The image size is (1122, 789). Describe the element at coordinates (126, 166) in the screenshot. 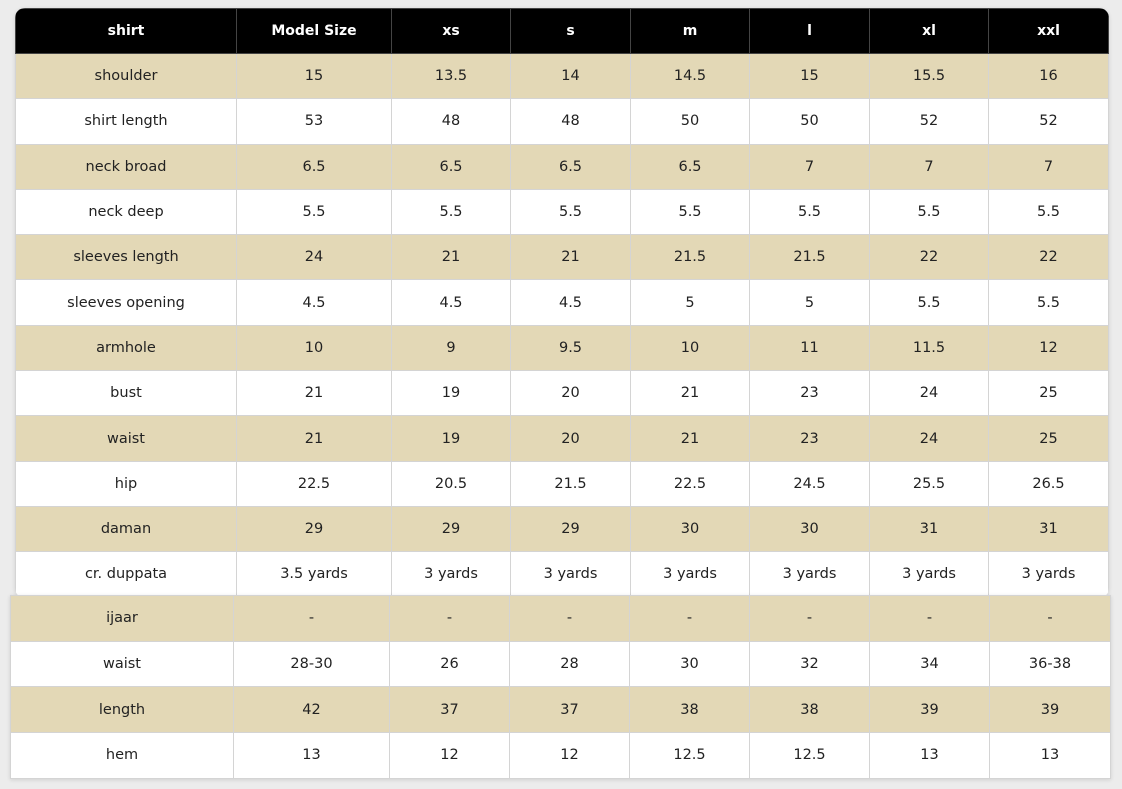

I see `row-label: neck broad` at that location.